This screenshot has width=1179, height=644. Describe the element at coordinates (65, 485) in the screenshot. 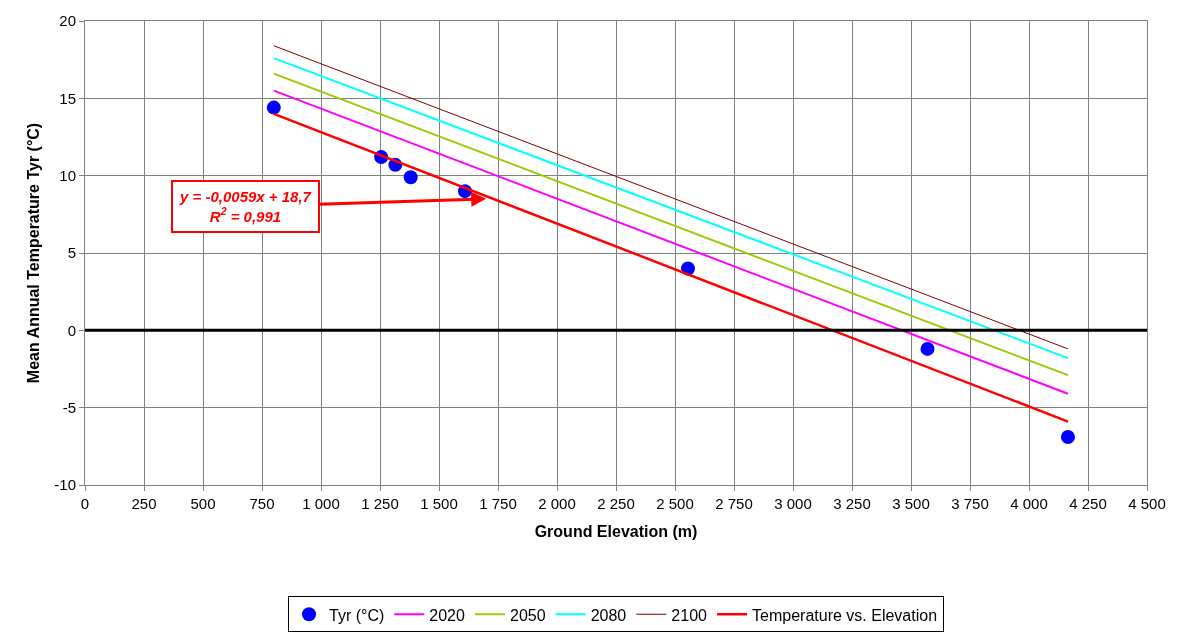

I see `y-tick-label: -10` at that location.